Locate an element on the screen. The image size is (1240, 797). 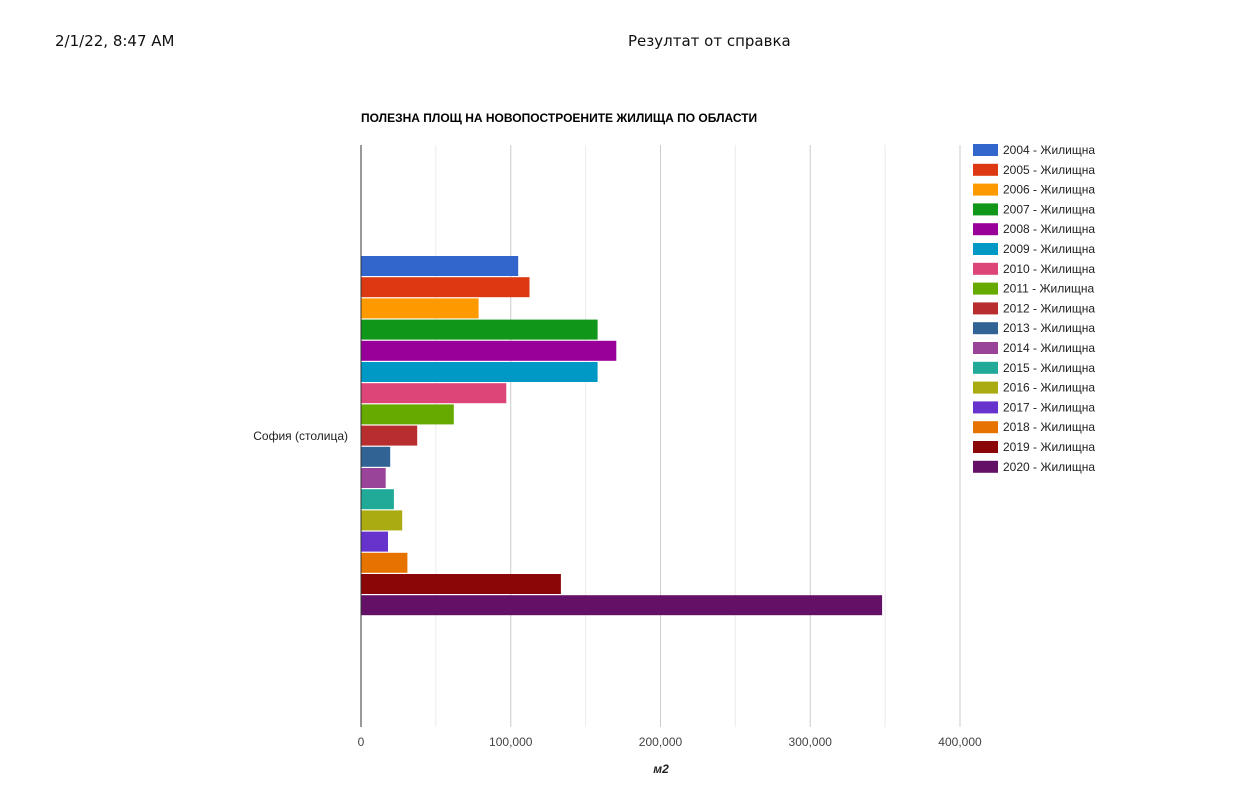
bar-2018 is located at coordinates (384, 562).